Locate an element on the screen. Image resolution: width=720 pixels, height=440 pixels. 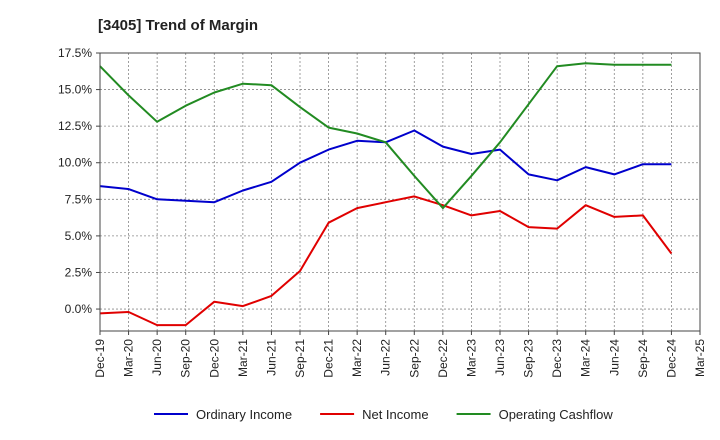
x-tick-label: Jun-24 is located at coordinates (614, 357).